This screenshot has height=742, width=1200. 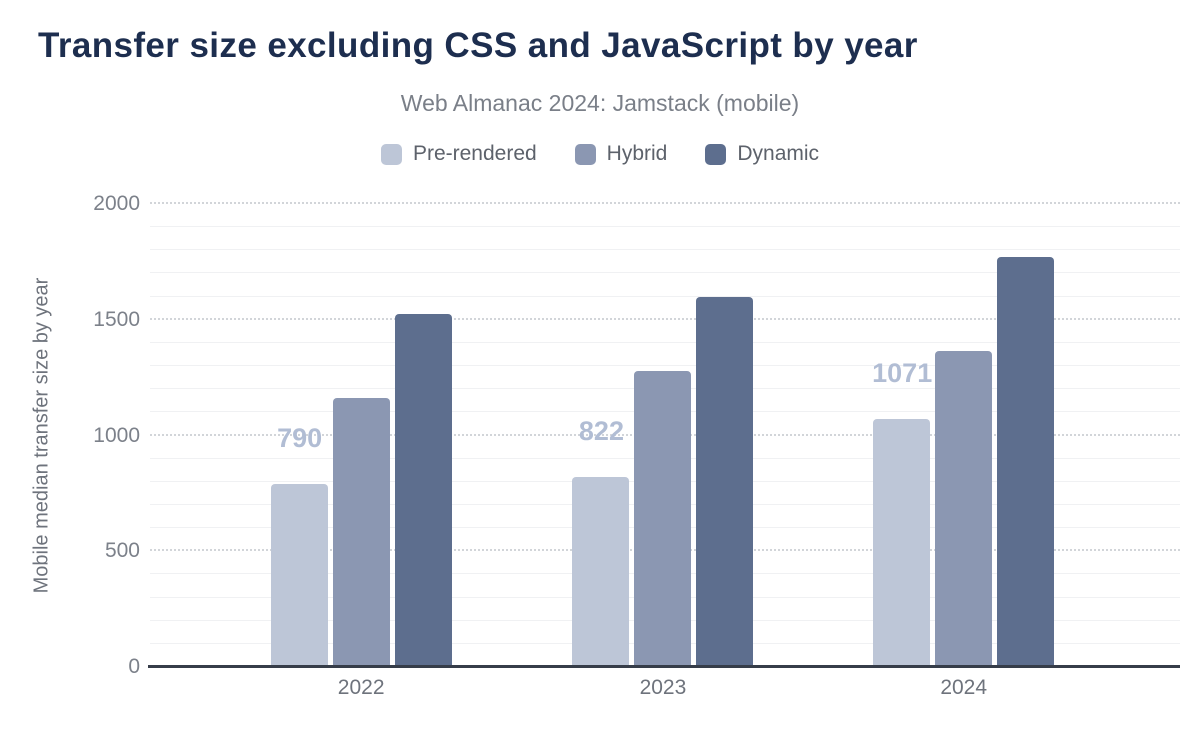 What do you see at coordinates (637, 153) in the screenshot?
I see `legend-label: Hybrid` at bounding box center [637, 153].